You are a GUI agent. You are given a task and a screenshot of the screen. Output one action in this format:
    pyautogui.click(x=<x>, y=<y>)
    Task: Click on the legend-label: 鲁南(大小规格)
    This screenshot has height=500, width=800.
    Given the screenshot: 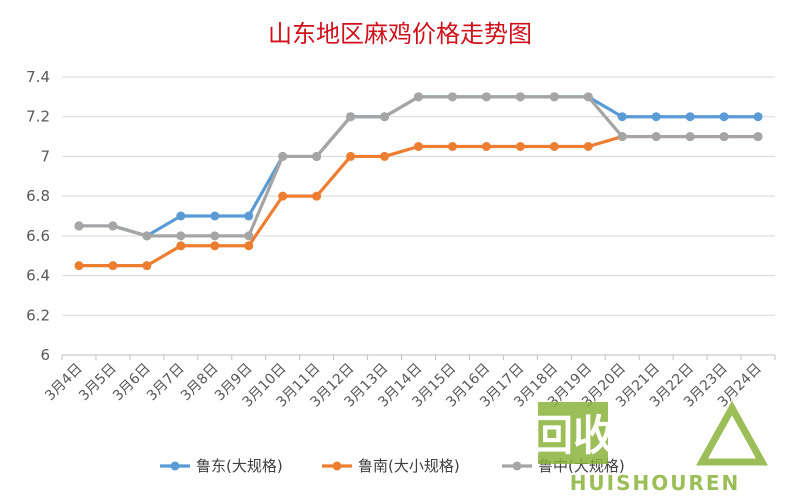 What is the action you would take?
    pyautogui.click(x=409, y=466)
    